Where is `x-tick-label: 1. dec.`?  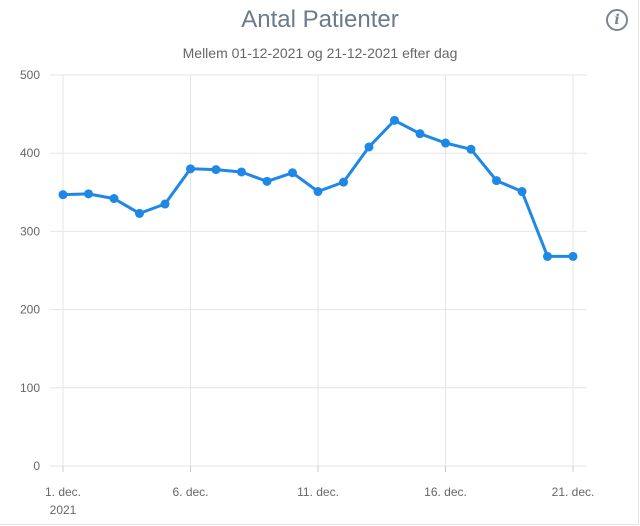
x-tick-label: 1. dec. is located at coordinates (63, 492).